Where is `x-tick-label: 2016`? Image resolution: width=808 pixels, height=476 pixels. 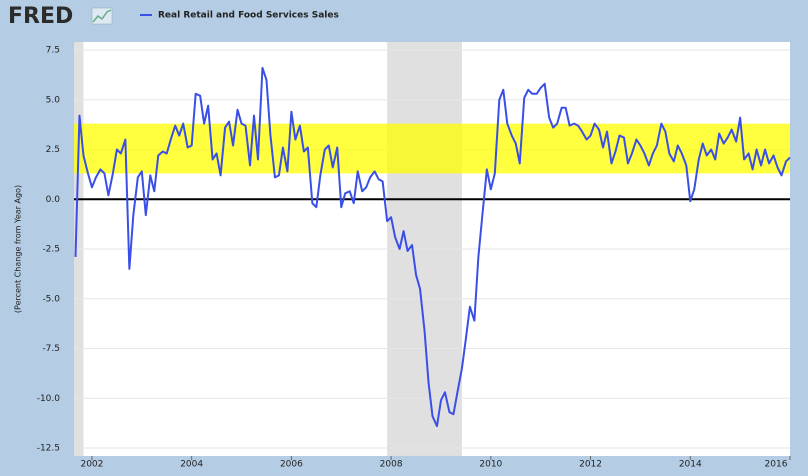 x-tick-label: 2016 is located at coordinates (776, 465).